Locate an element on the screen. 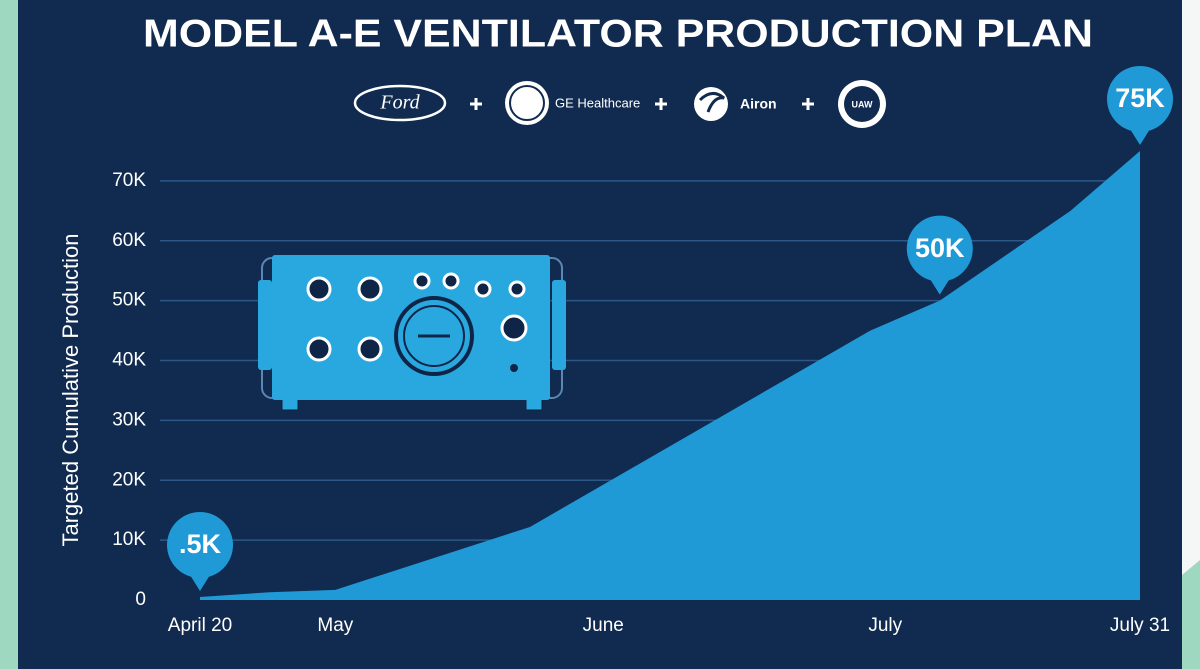  ge-logo-ring is located at coordinates (527, 103).